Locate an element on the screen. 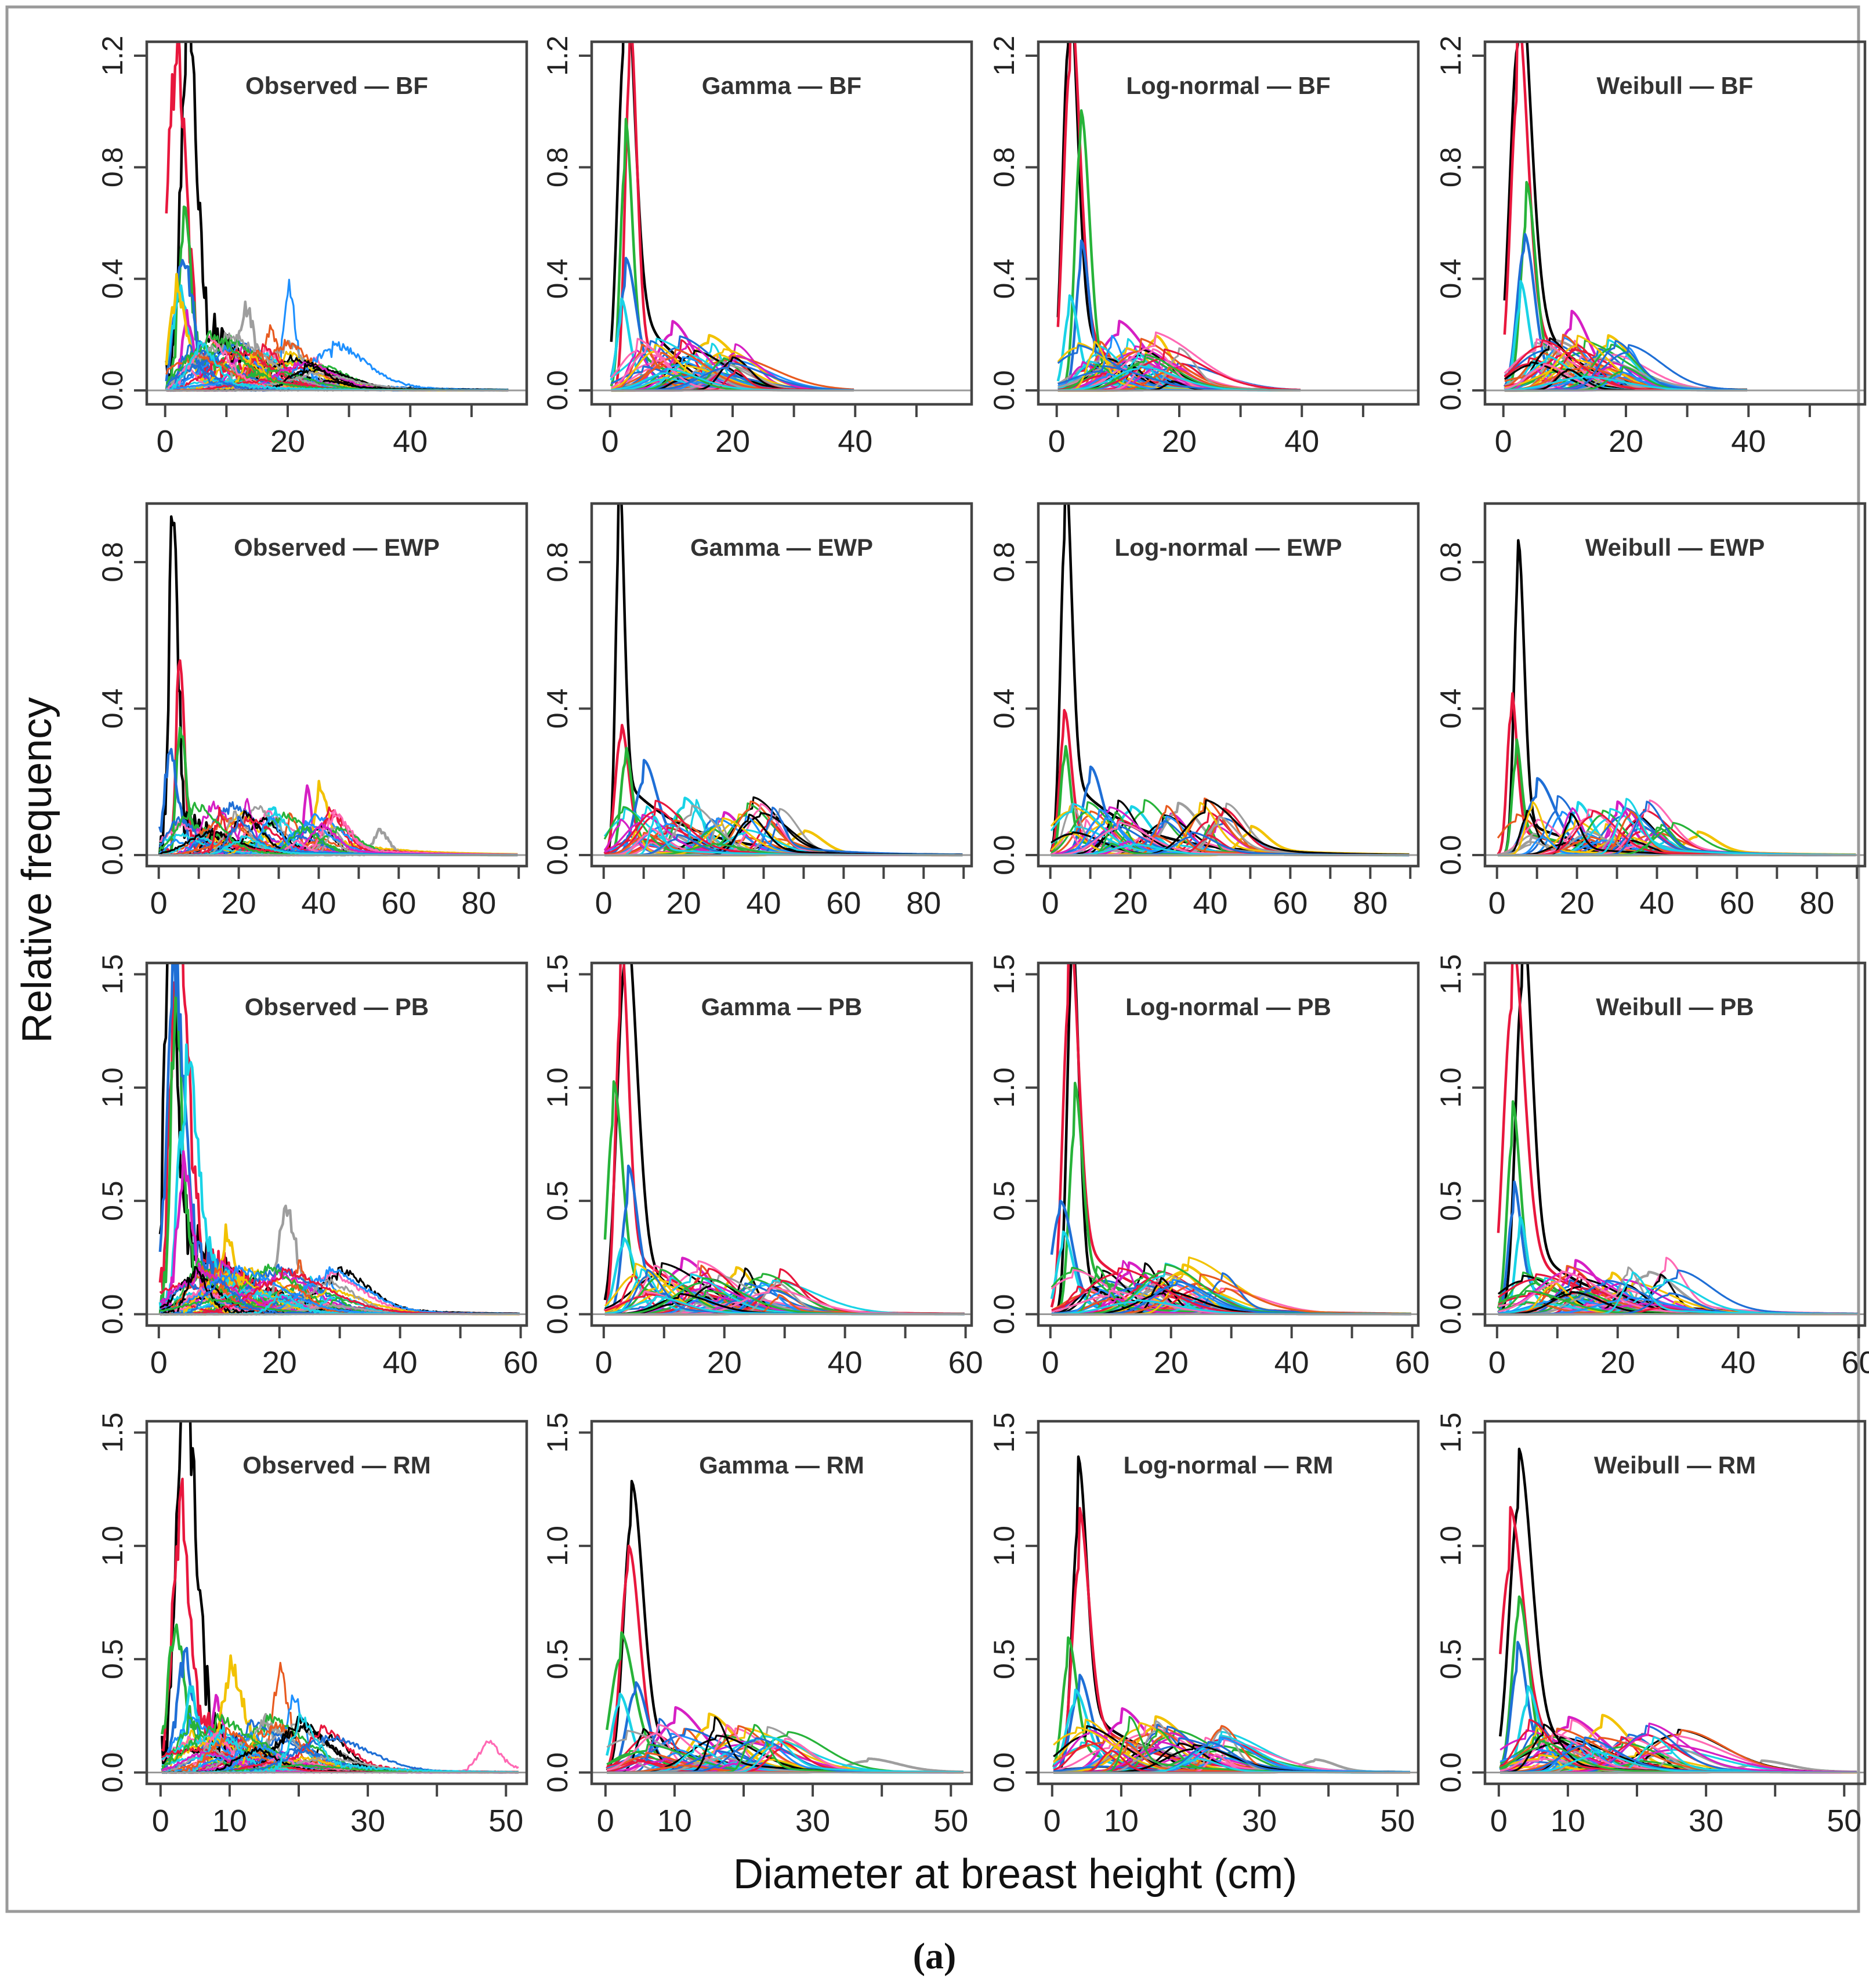 The width and height of the screenshot is (1869, 1988). panel-title: Log-normal — PB is located at coordinates (1228, 1007).